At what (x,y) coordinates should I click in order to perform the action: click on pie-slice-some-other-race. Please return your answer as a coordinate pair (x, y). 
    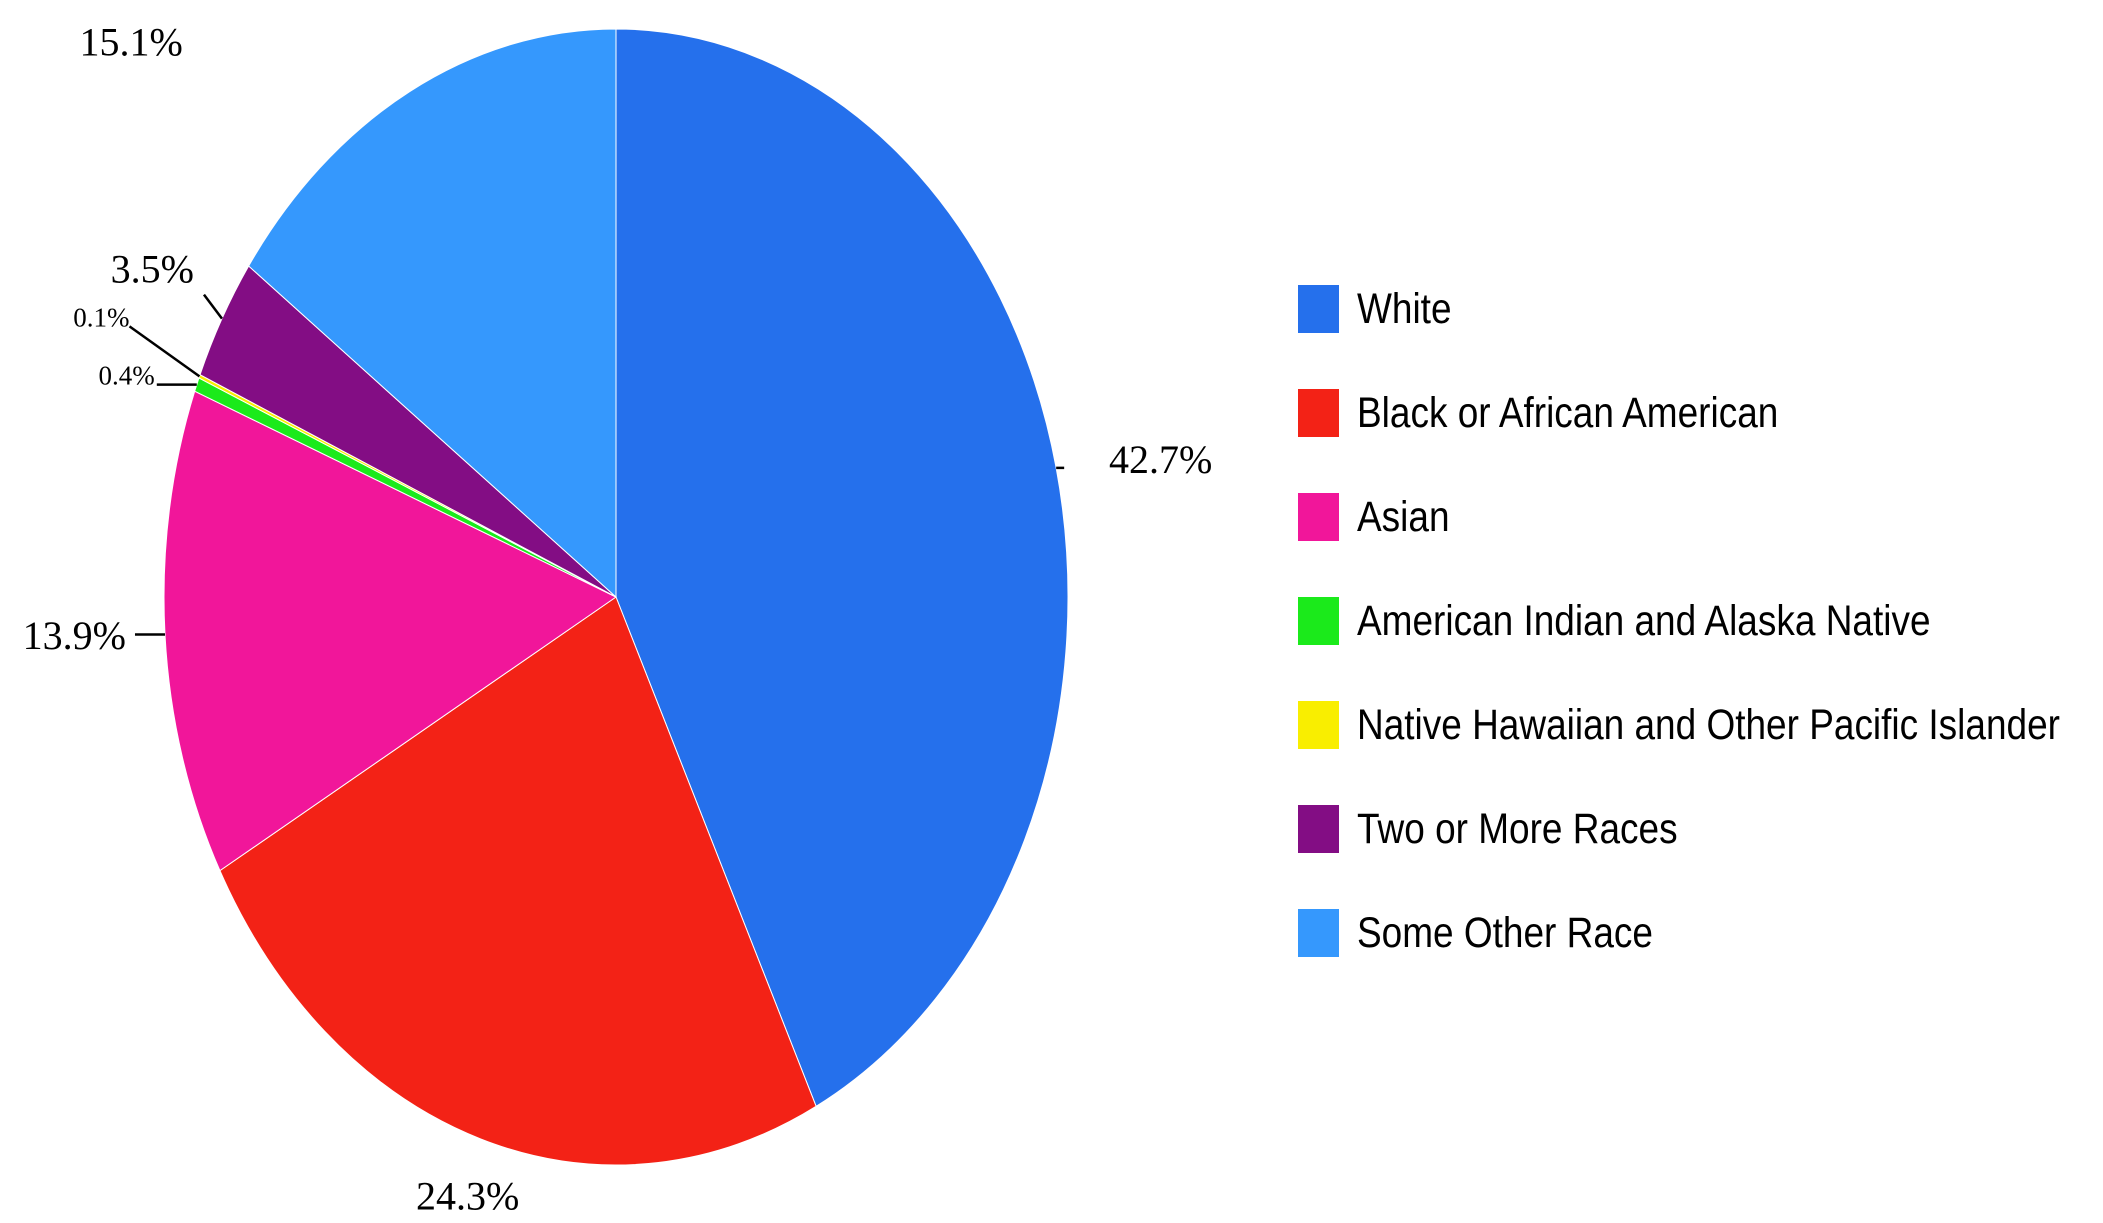
    Looking at the image, I should click on (432, 313).